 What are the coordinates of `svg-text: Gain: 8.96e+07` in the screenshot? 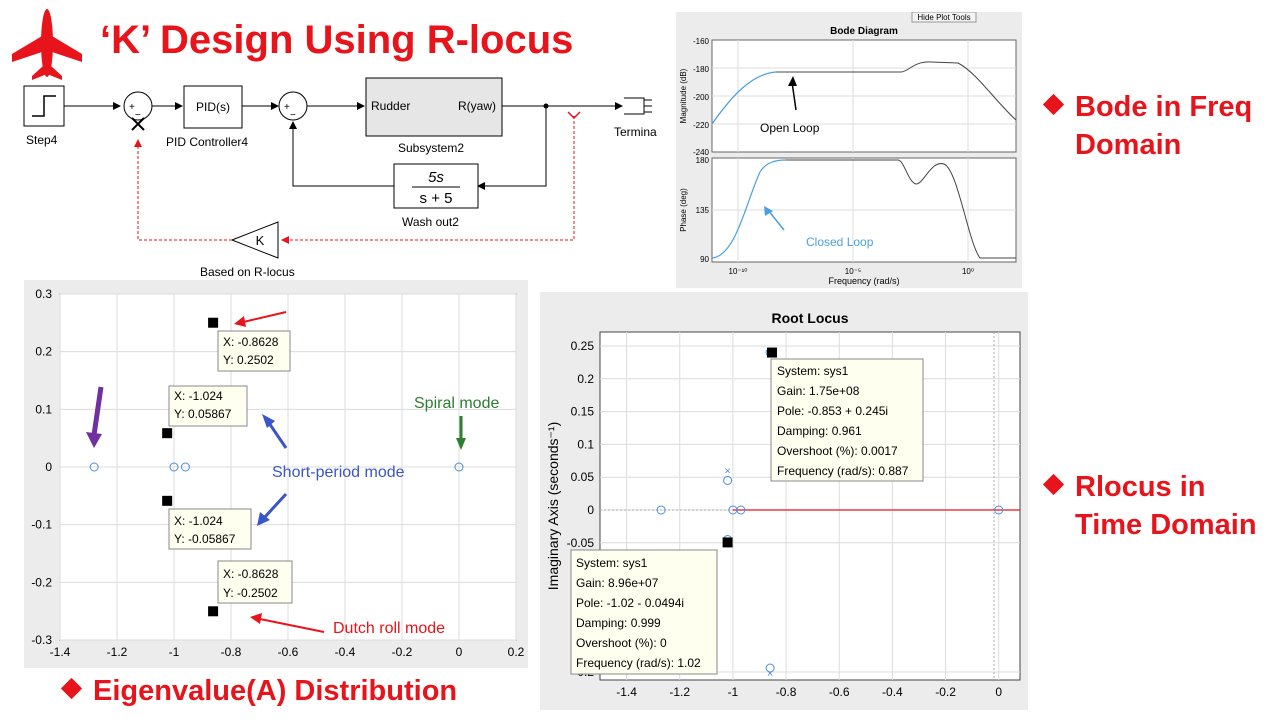 It's located at (617, 583).